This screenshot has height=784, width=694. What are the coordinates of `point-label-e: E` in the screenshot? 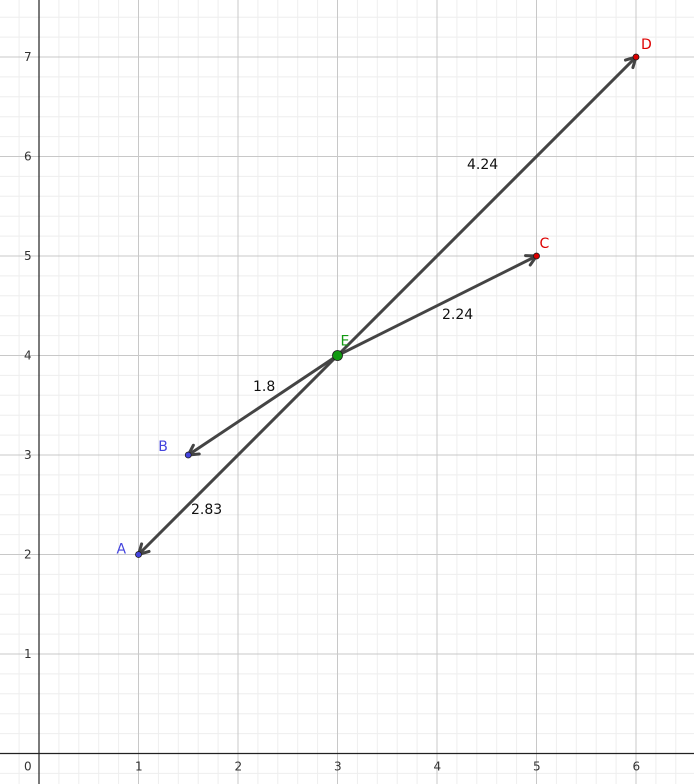 It's located at (345, 342).